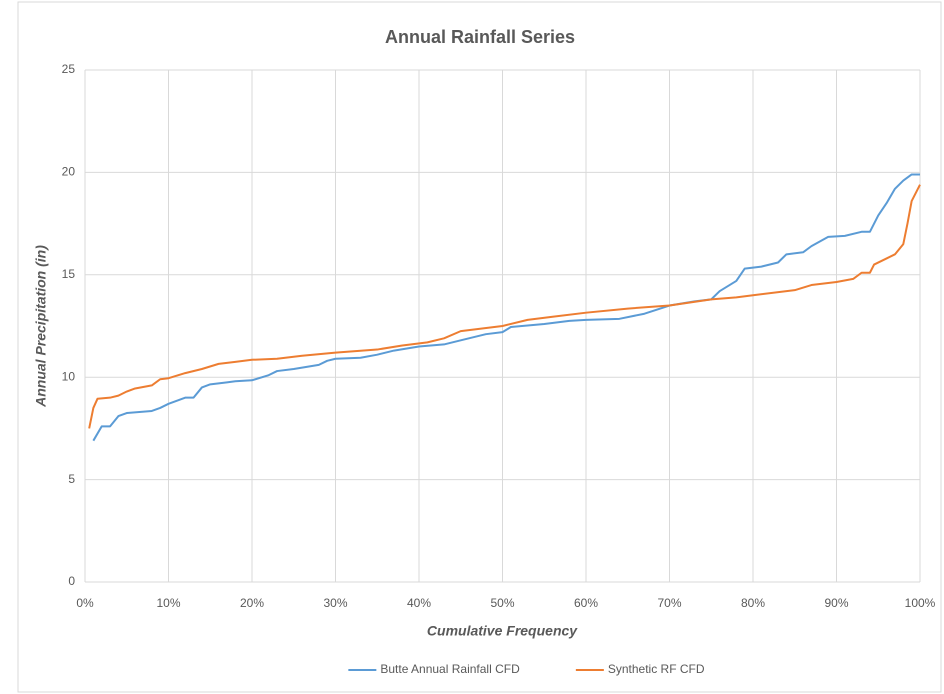 Image resolution: width=944 pixels, height=694 pixels. What do you see at coordinates (480, 37) in the screenshot?
I see `chart-title: Annual Rainfall Series` at bounding box center [480, 37].